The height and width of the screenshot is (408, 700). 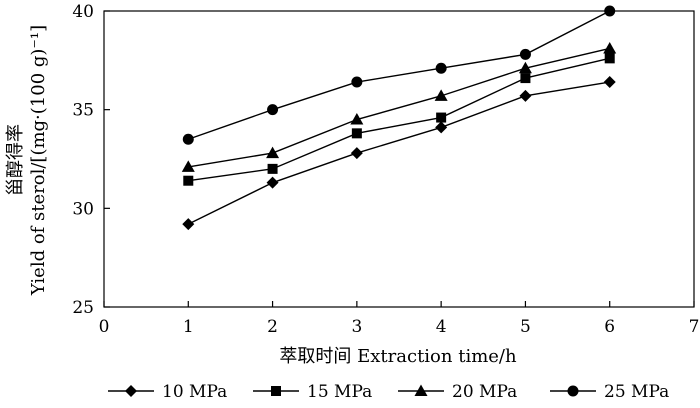 I want to click on x-tick-label: 0, so click(x=104, y=327).